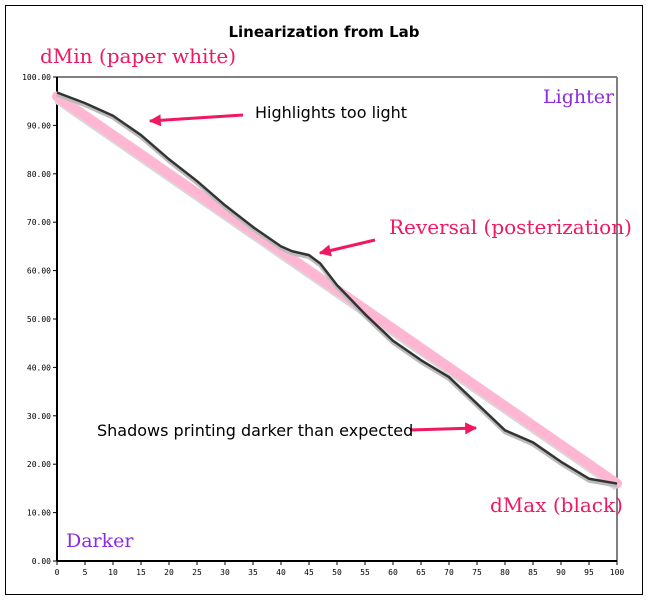 This screenshot has height=601, width=648. I want to click on x-tick-label: 5, so click(85, 572).